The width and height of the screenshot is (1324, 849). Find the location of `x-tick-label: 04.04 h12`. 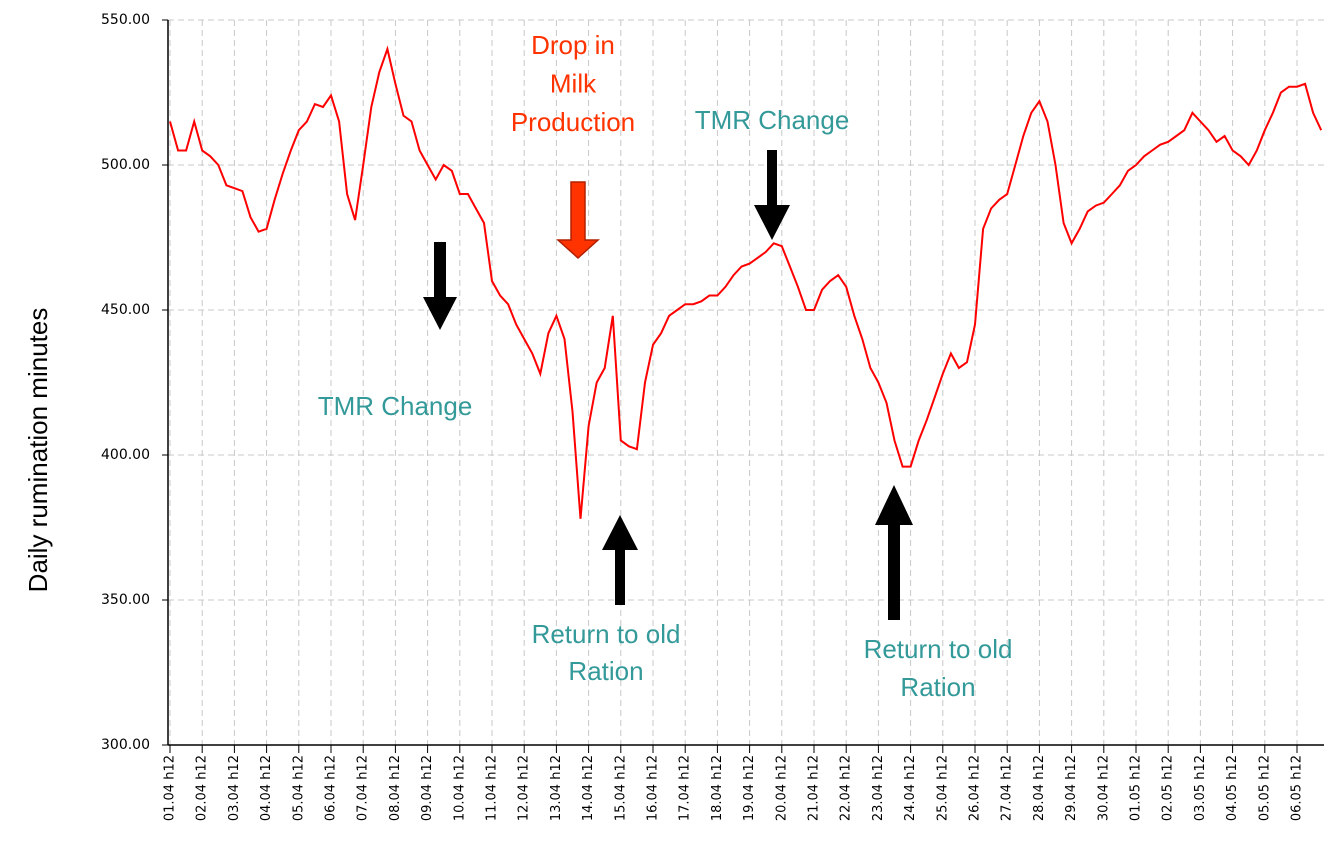

x-tick-label: 04.04 h12 is located at coordinates (266, 788).